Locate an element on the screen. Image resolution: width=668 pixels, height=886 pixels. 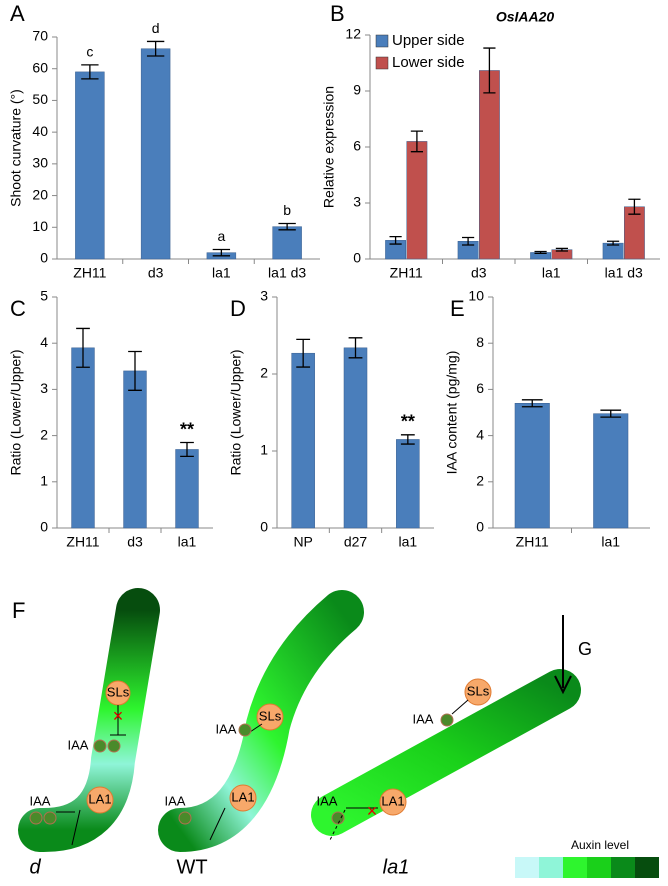
y-tick-label: 30 is located at coordinates (40, 163).